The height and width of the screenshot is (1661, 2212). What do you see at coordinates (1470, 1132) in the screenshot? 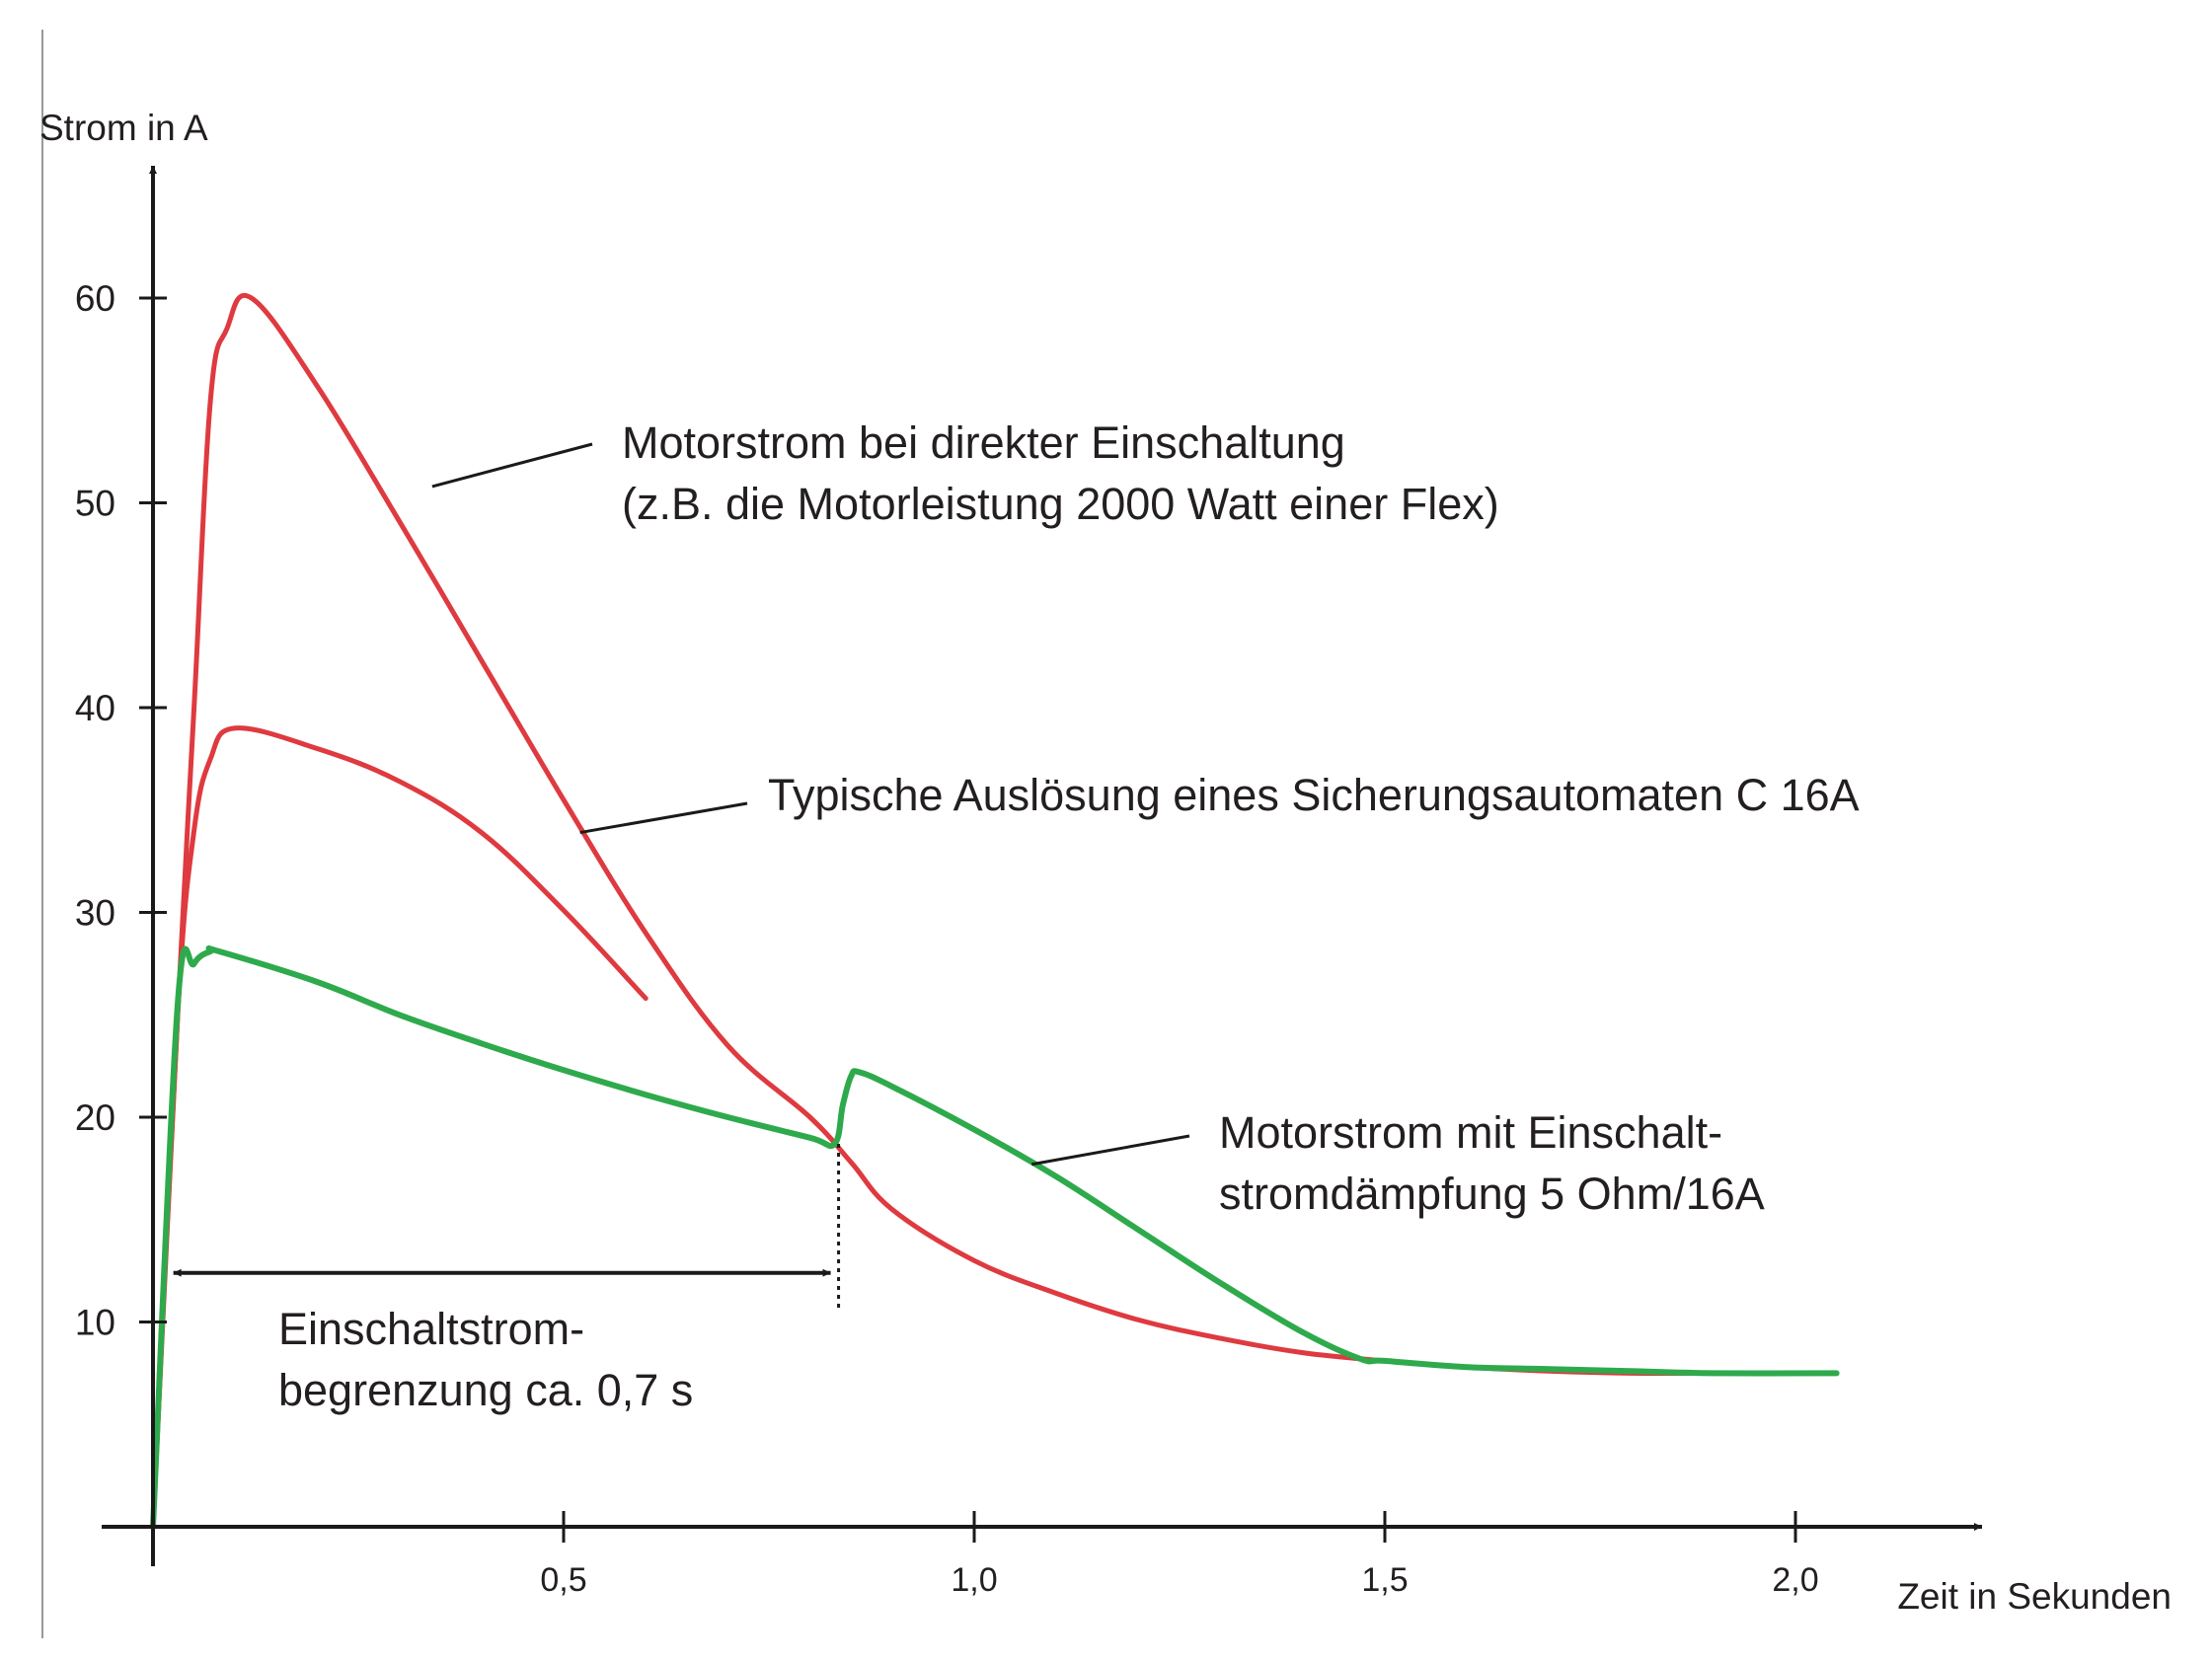
I see `label-soft-start-line1: Motorstrom mit Einschalt-` at bounding box center [1470, 1132].